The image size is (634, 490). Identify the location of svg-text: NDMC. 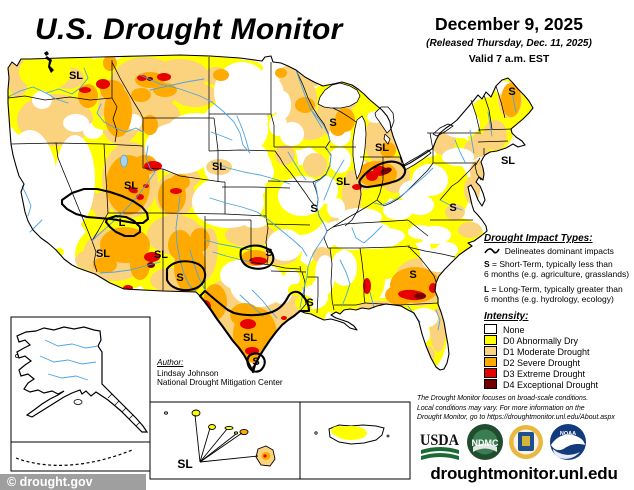
(485, 443).